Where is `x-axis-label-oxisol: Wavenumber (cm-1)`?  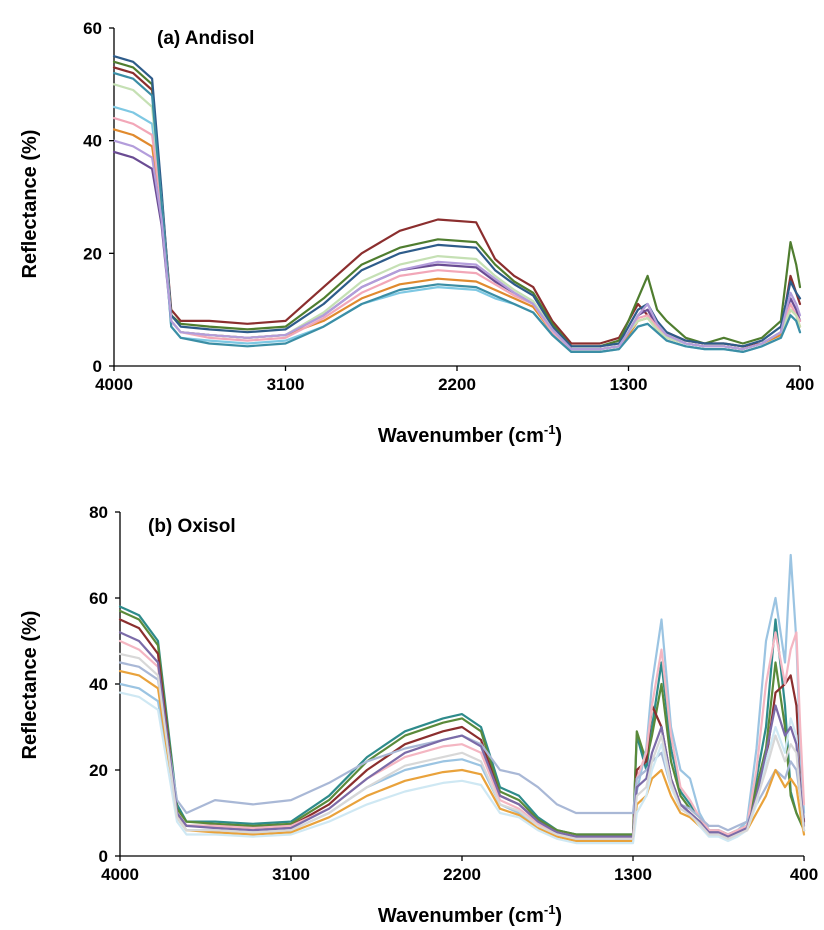
x-axis-label-oxisol: Wavenumber (cm-1) is located at coordinates (470, 914).